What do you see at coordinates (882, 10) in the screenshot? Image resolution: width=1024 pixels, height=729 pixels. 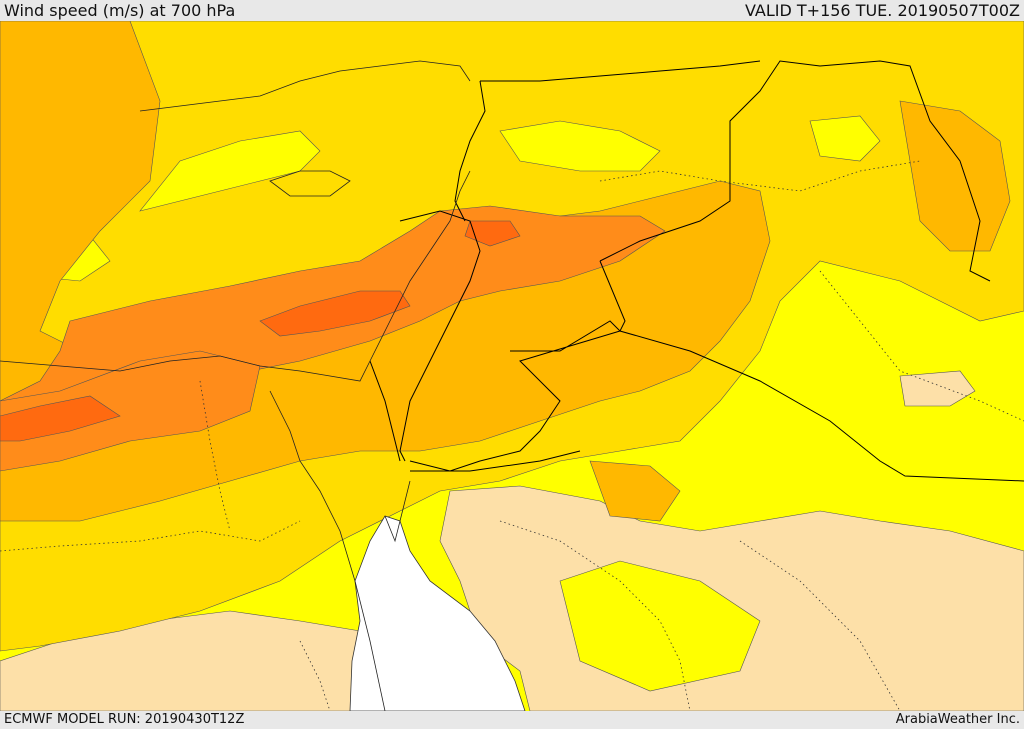 I see `valid-time: VALID T+156 TUE. 20190507T00Z` at bounding box center [882, 10].